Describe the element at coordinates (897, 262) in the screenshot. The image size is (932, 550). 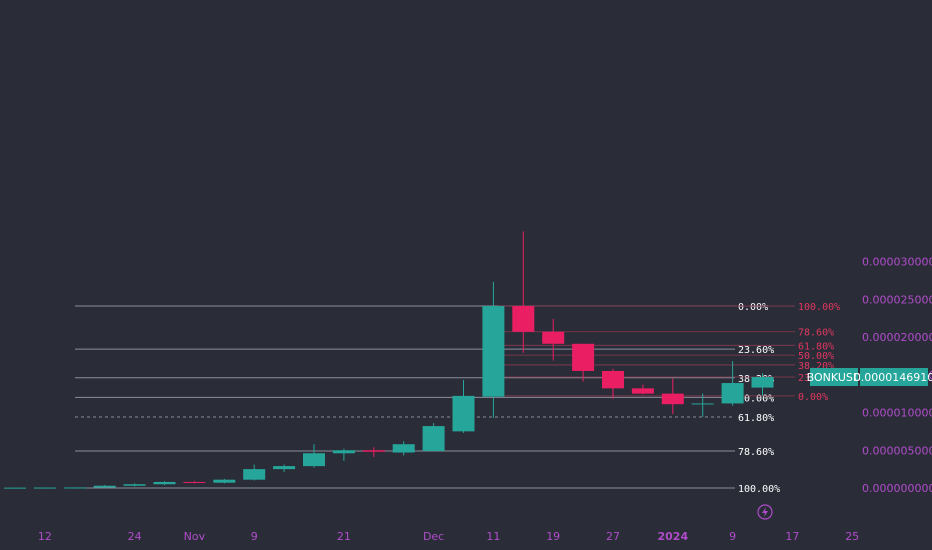
I see `price-tick-label: 0.0000300000` at that location.